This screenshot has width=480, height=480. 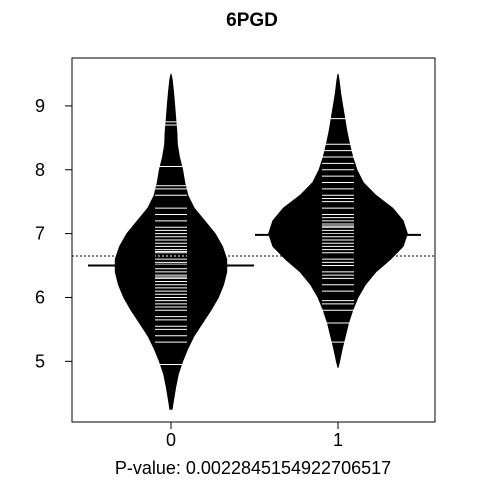 What do you see at coordinates (40, 361) in the screenshot?
I see `y-tick-label: 5` at bounding box center [40, 361].